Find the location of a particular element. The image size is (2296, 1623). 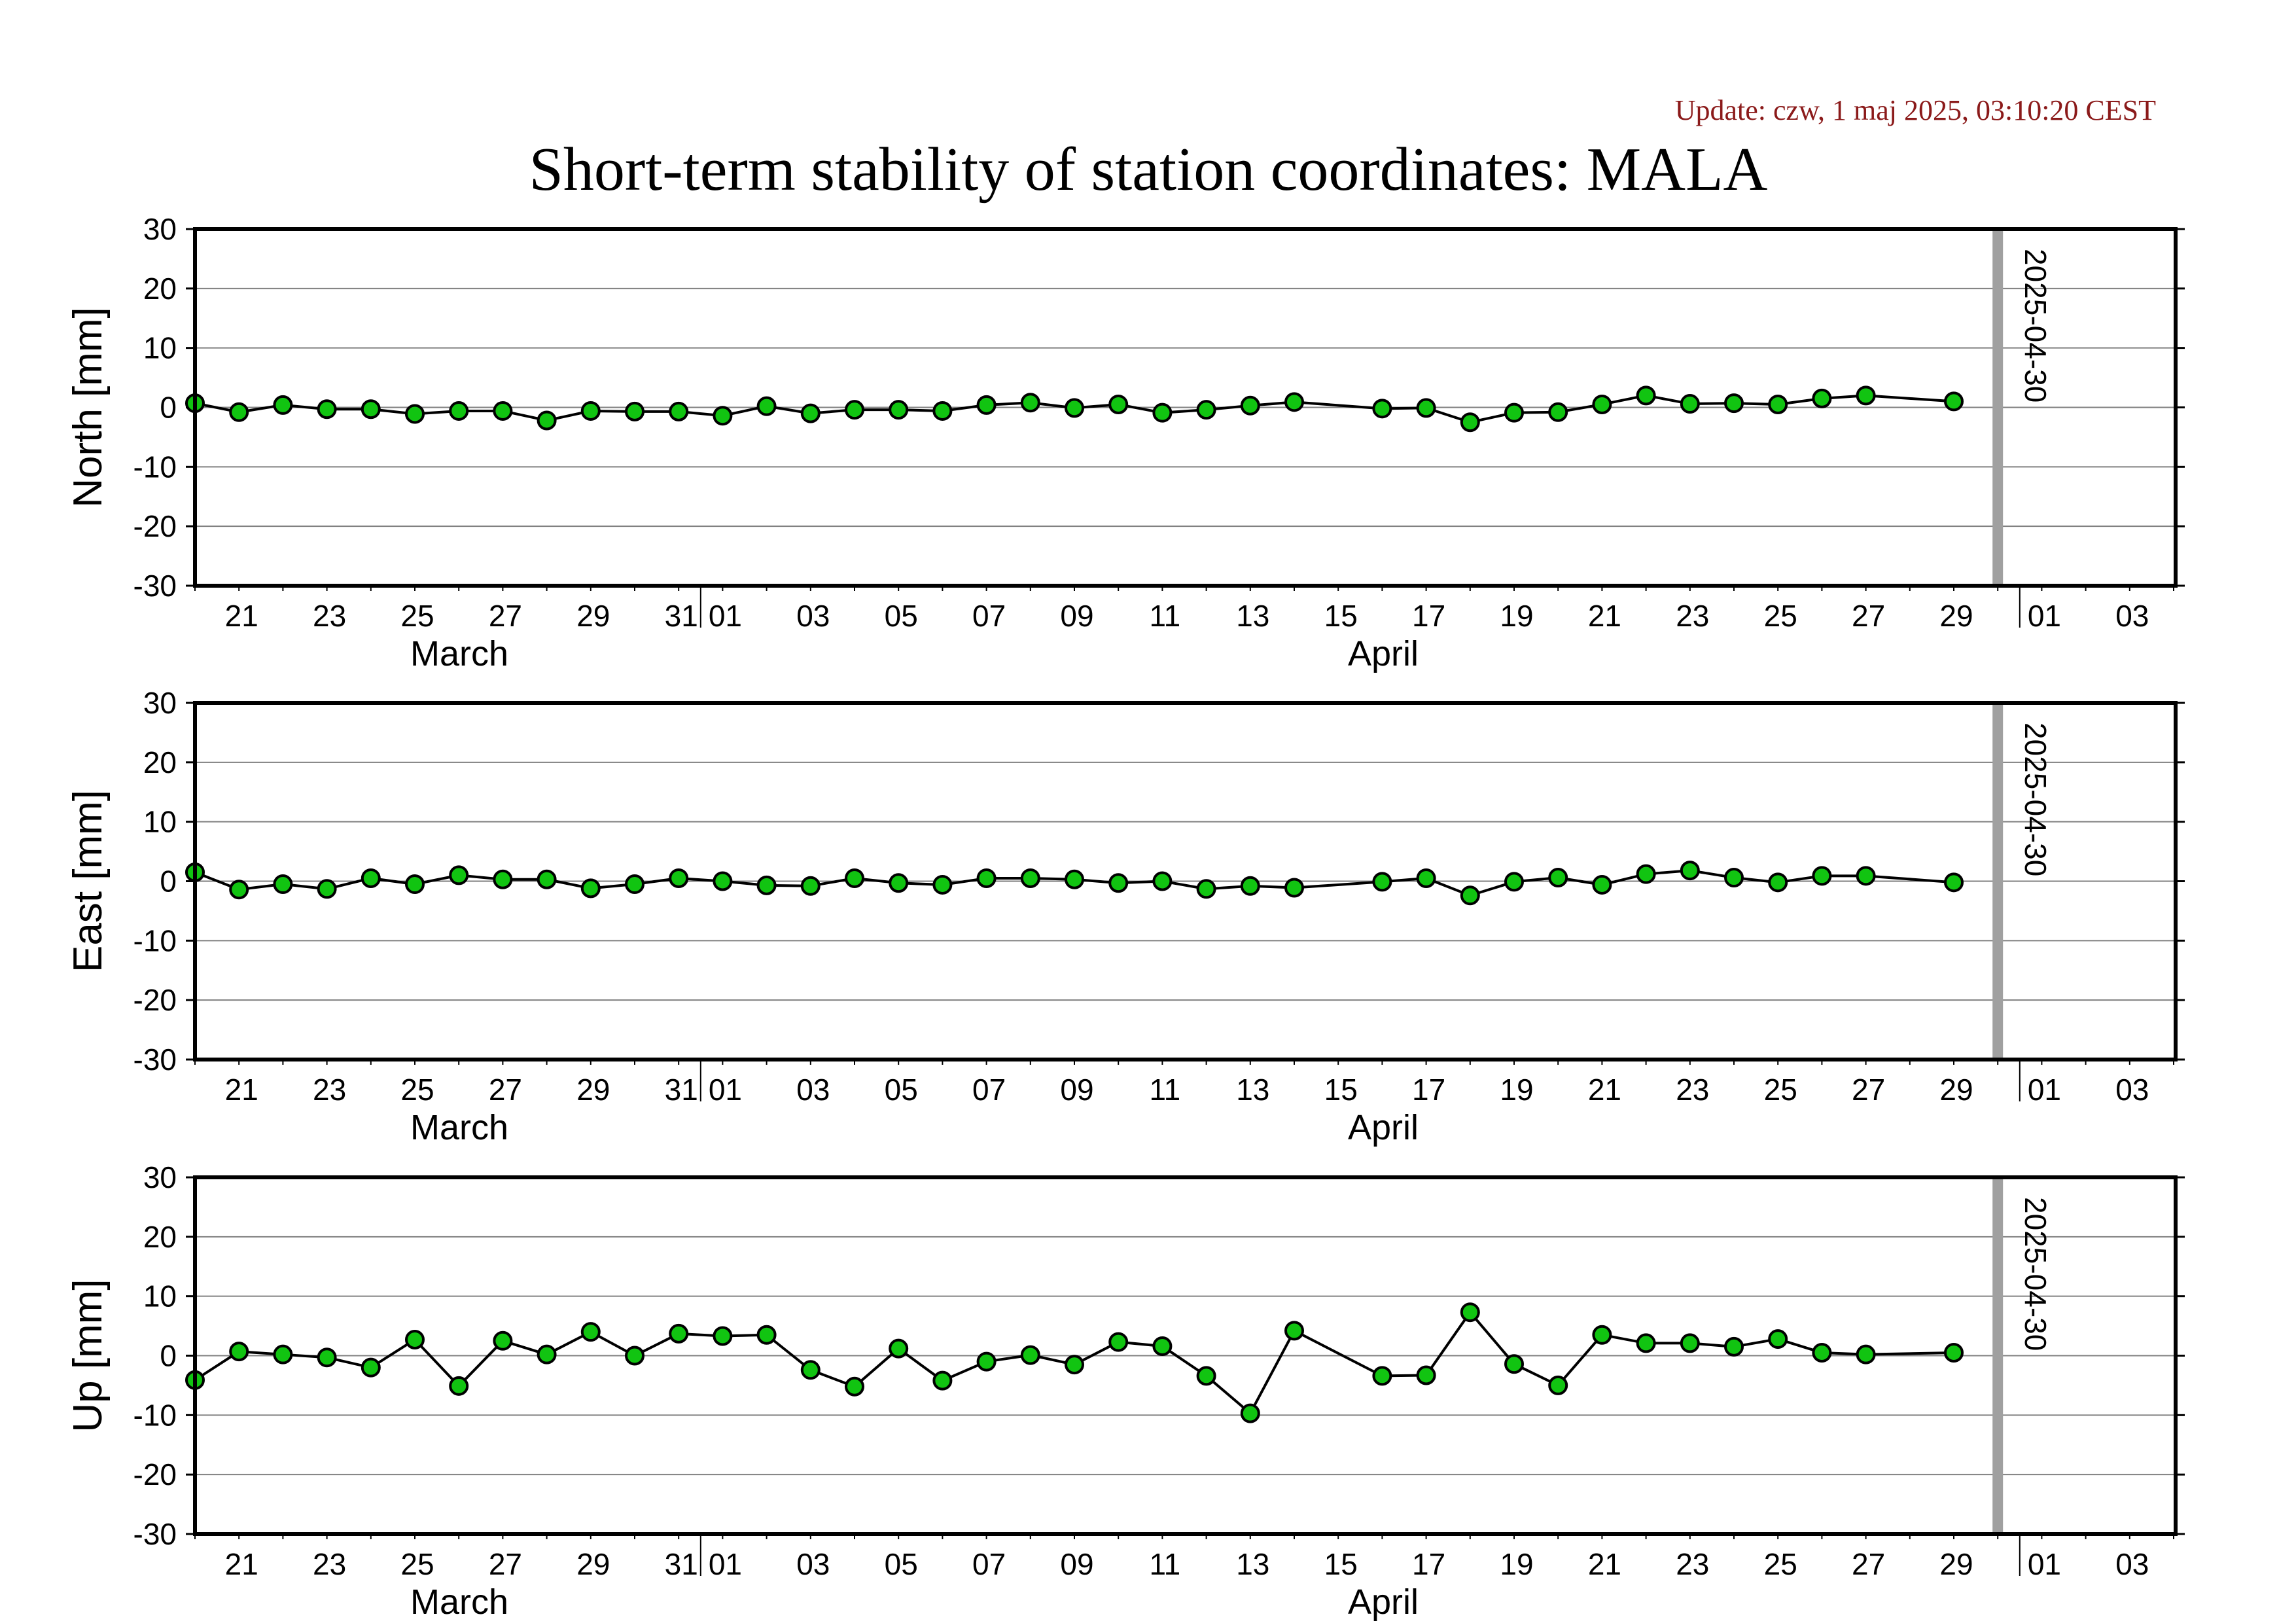

x-tick-label: 15 is located at coordinates (1341, 616).